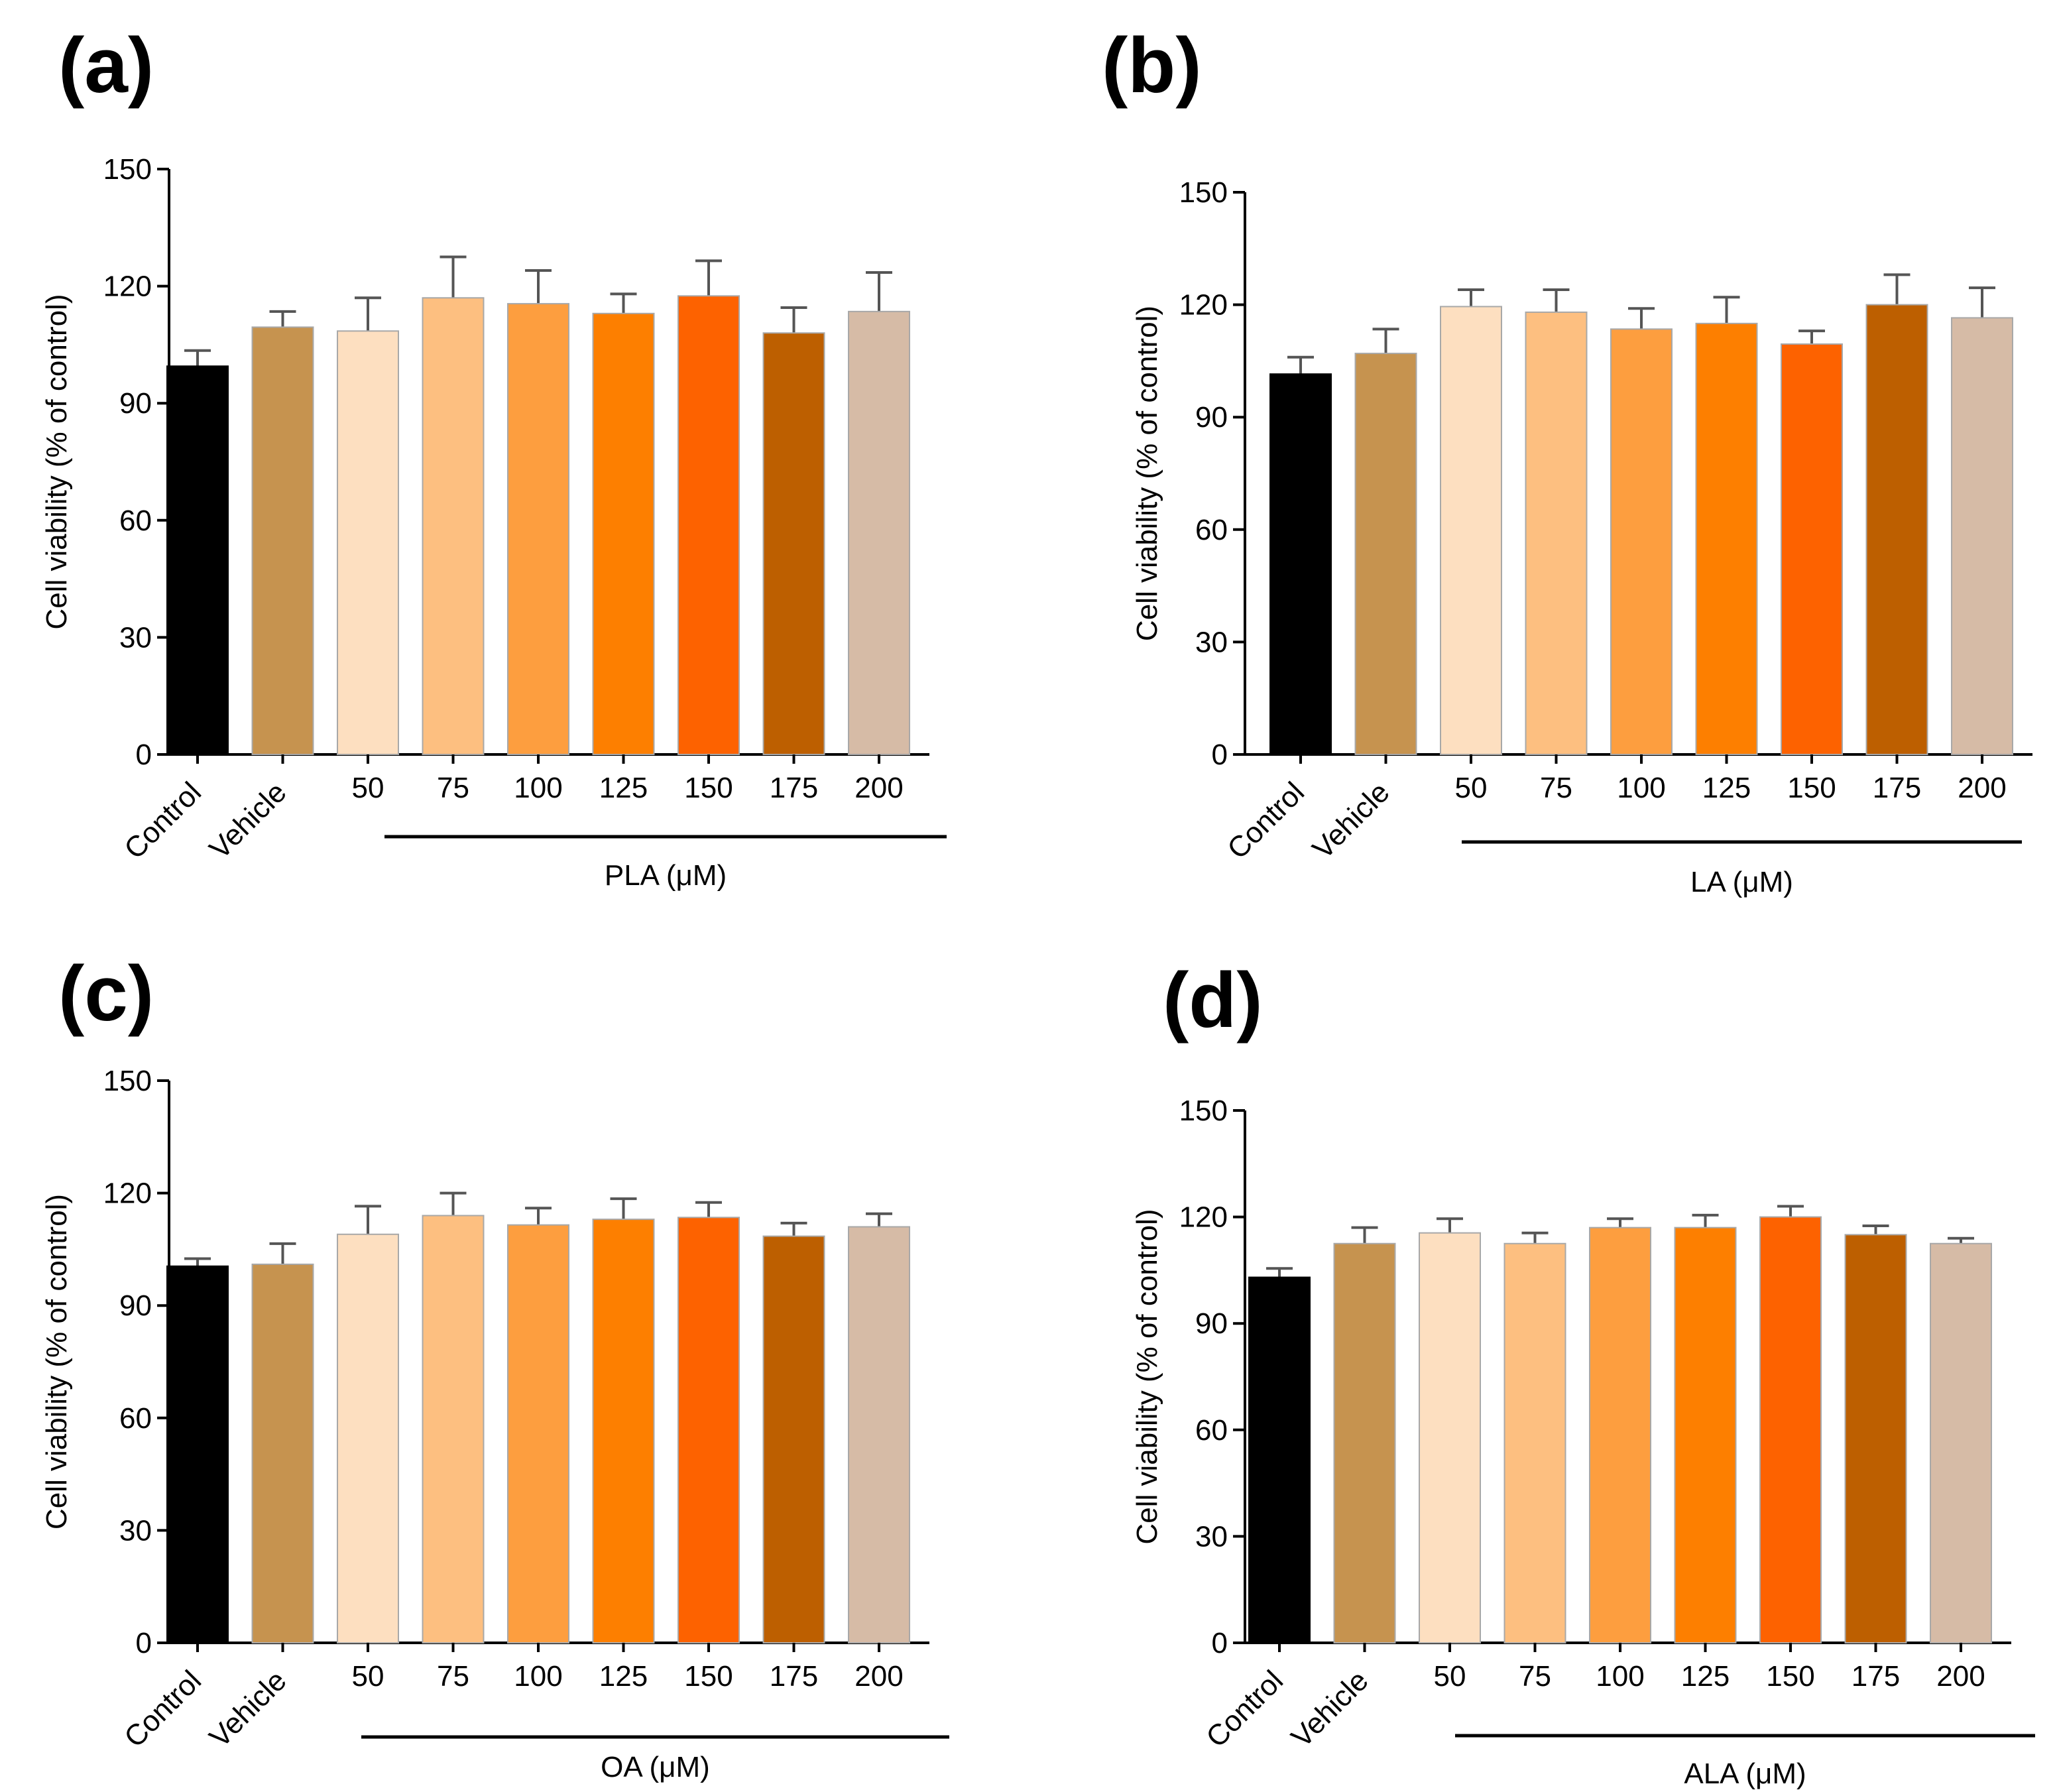  I want to click on group-label: PLA (μM), so click(666, 876).